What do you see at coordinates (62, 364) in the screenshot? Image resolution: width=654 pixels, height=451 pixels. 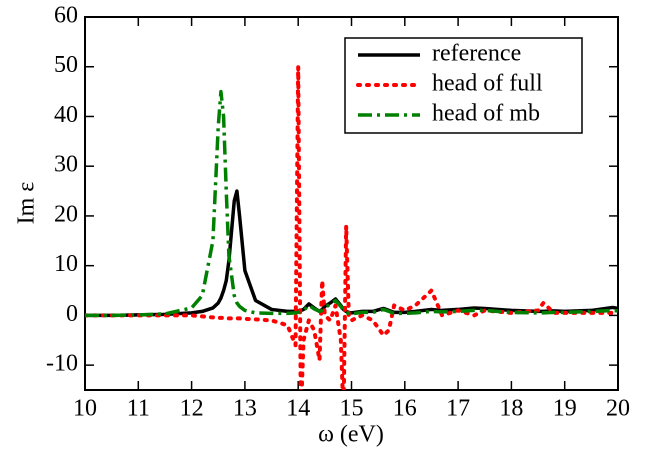 I see `y-tick-label: -10` at bounding box center [62, 364].